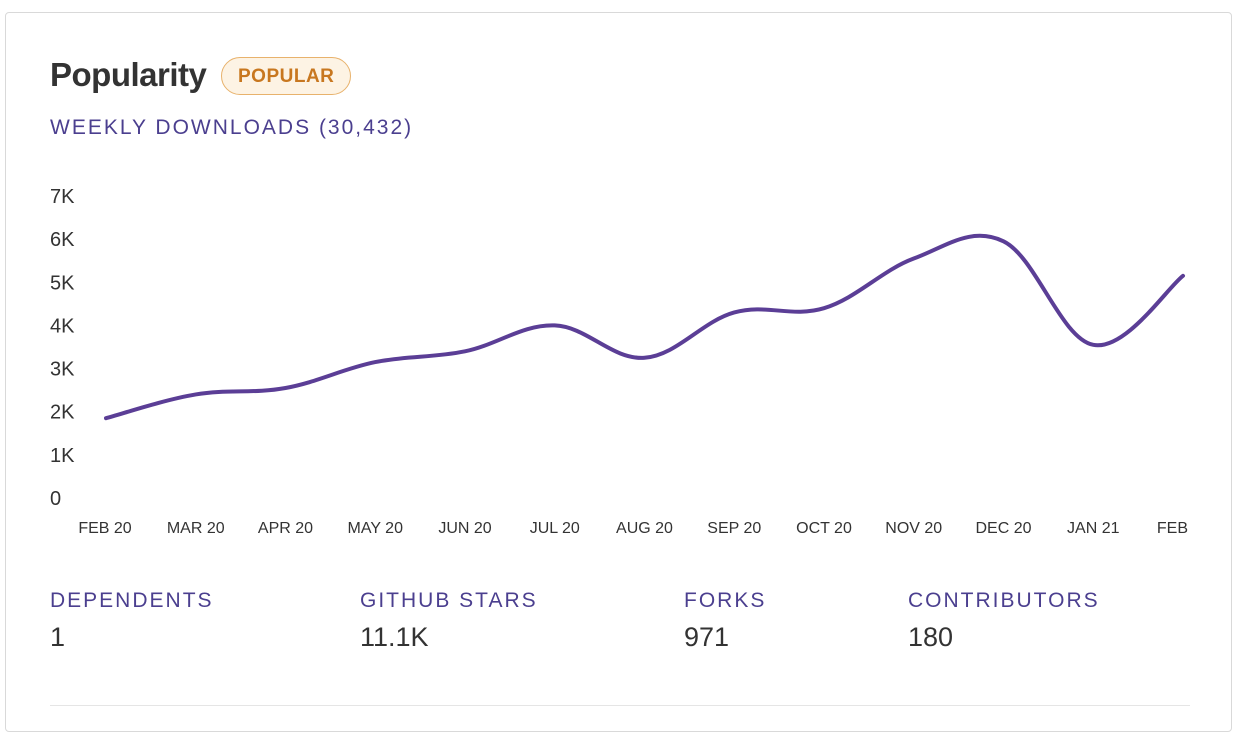 This screenshot has height=732, width=1240. Describe the element at coordinates (1172, 528) in the screenshot. I see `x-tick-label: FEB` at that location.